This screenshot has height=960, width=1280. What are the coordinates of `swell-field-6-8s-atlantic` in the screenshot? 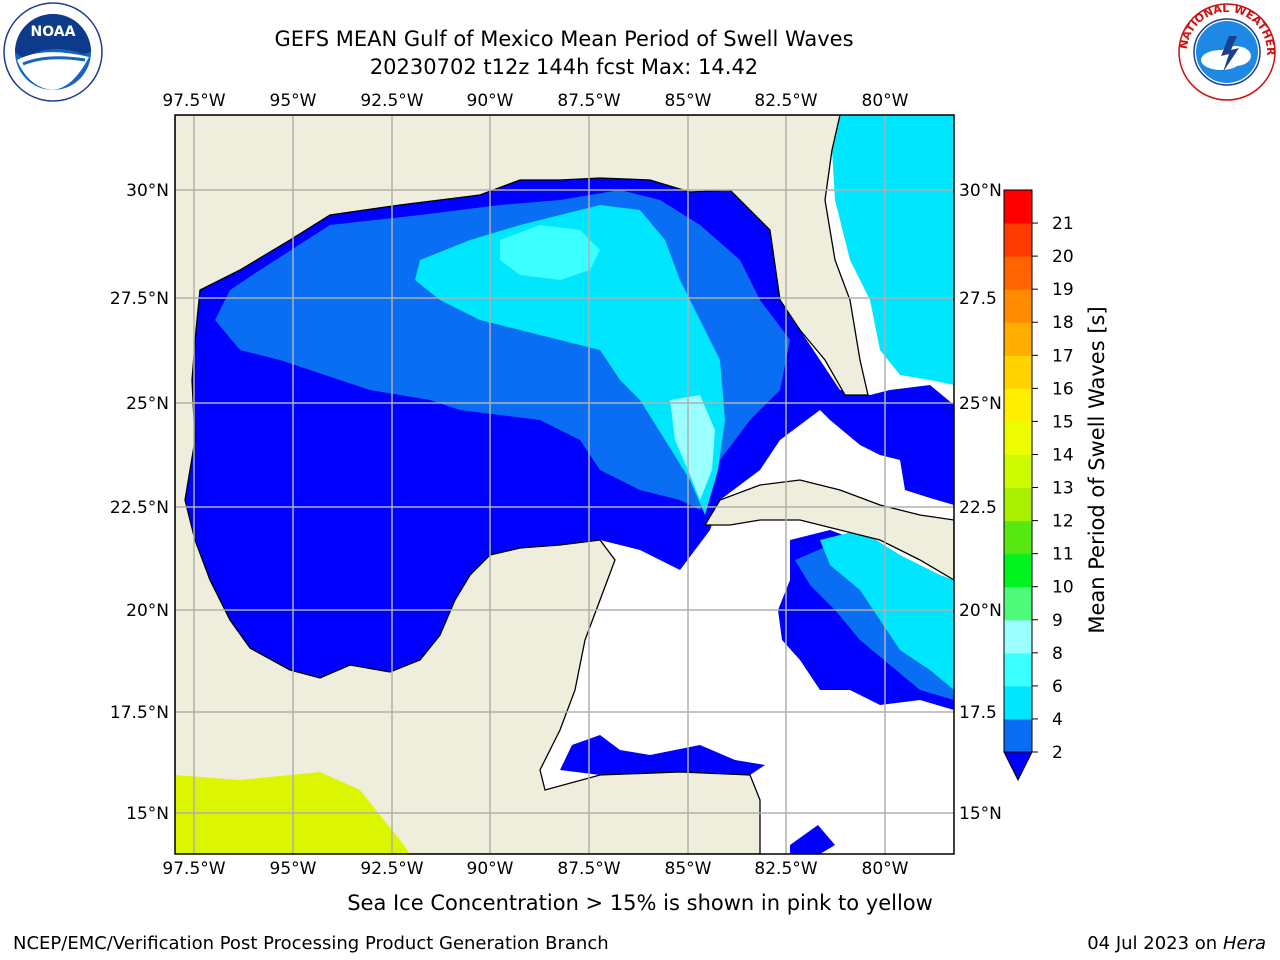 It's located at (893, 250).